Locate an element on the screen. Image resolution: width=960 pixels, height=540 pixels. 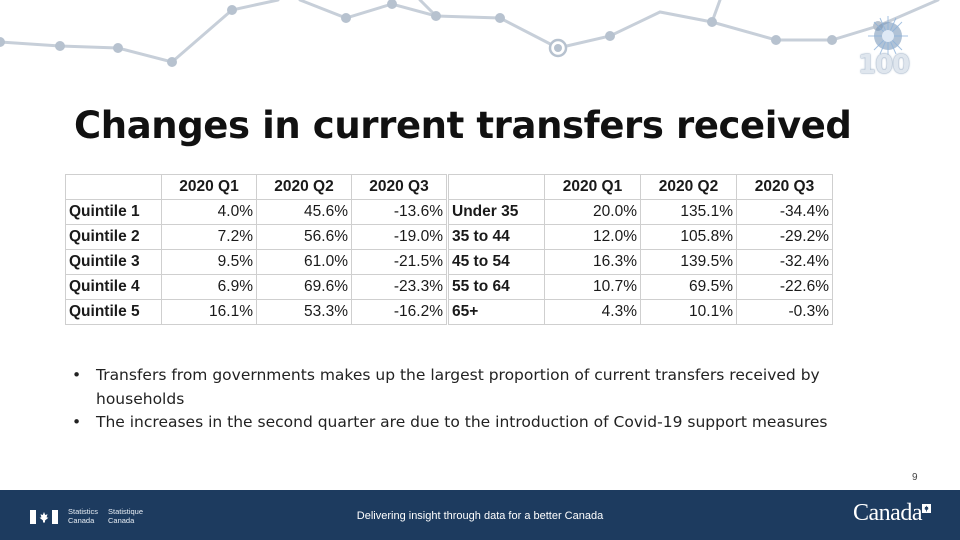
table-row: Quintile 3 9.5% 61.0% -21.5% is located at coordinates (256, 262).